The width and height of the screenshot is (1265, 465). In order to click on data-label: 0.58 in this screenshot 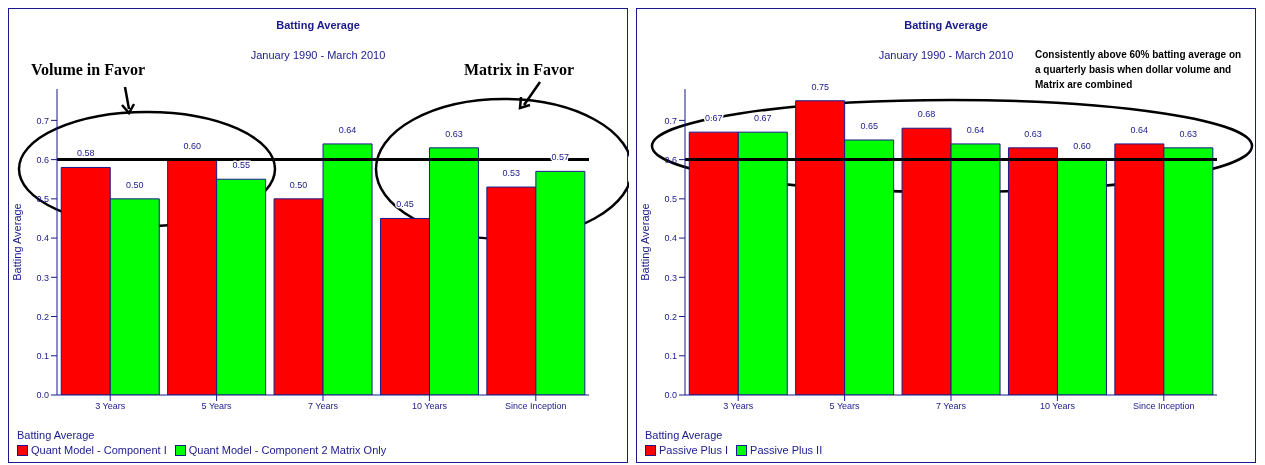, I will do `click(85, 153)`.